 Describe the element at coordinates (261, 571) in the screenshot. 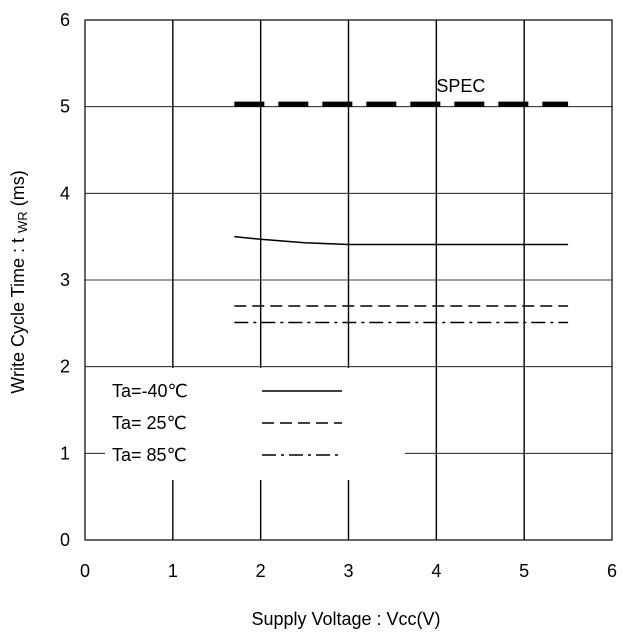

I see `x-tick-label: 2` at that location.